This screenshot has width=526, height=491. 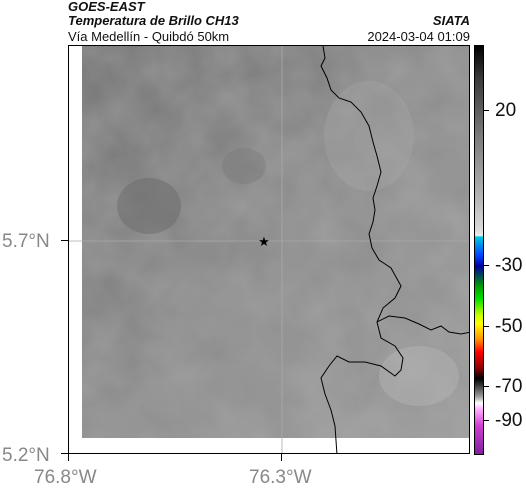 I want to click on site-marker: ★, so click(x=264, y=242).